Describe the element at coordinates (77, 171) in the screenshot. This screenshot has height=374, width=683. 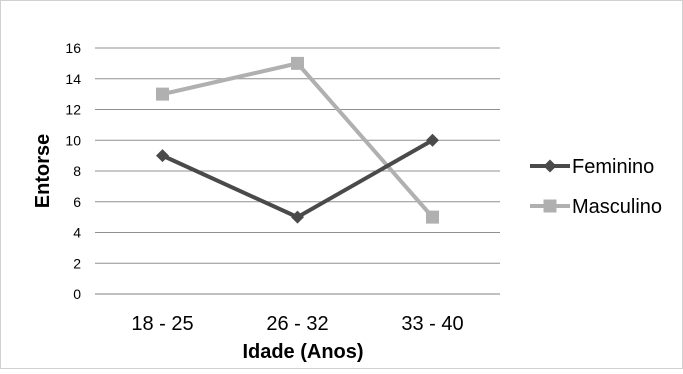
I see `y-tick-label: 8` at that location.